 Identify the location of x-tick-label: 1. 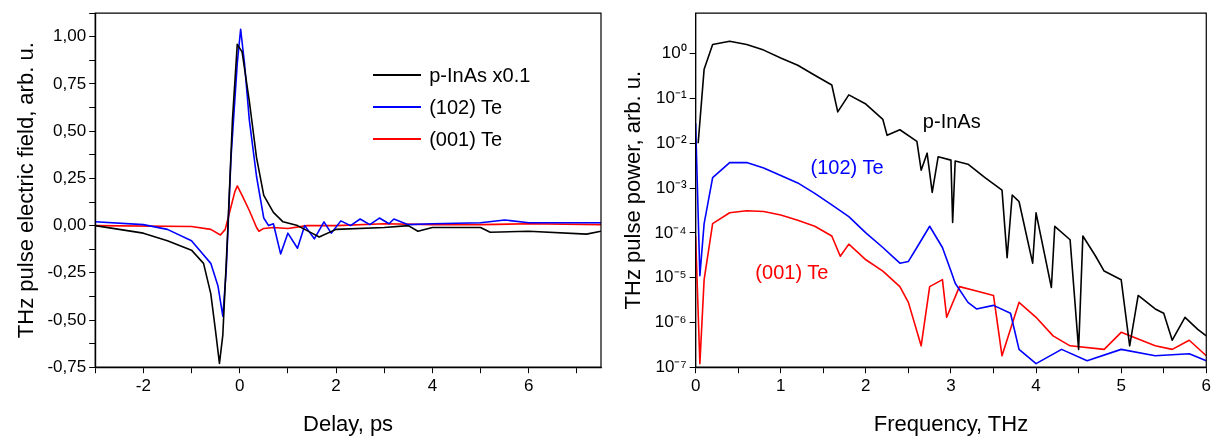
(780, 386).